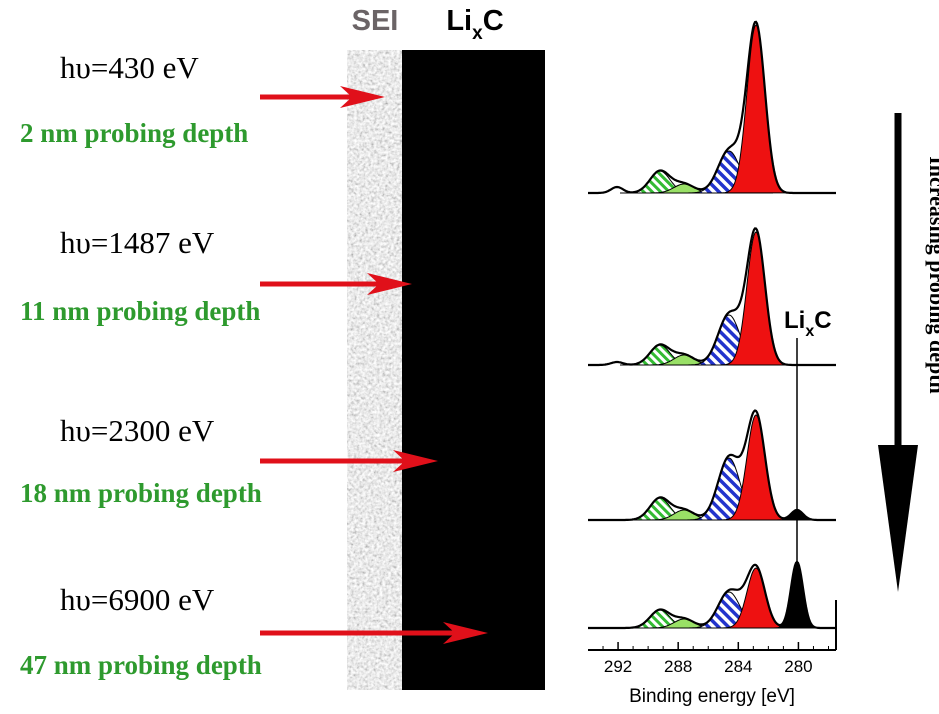  What do you see at coordinates (473, 370) in the screenshot?
I see `lixc-layer` at bounding box center [473, 370].